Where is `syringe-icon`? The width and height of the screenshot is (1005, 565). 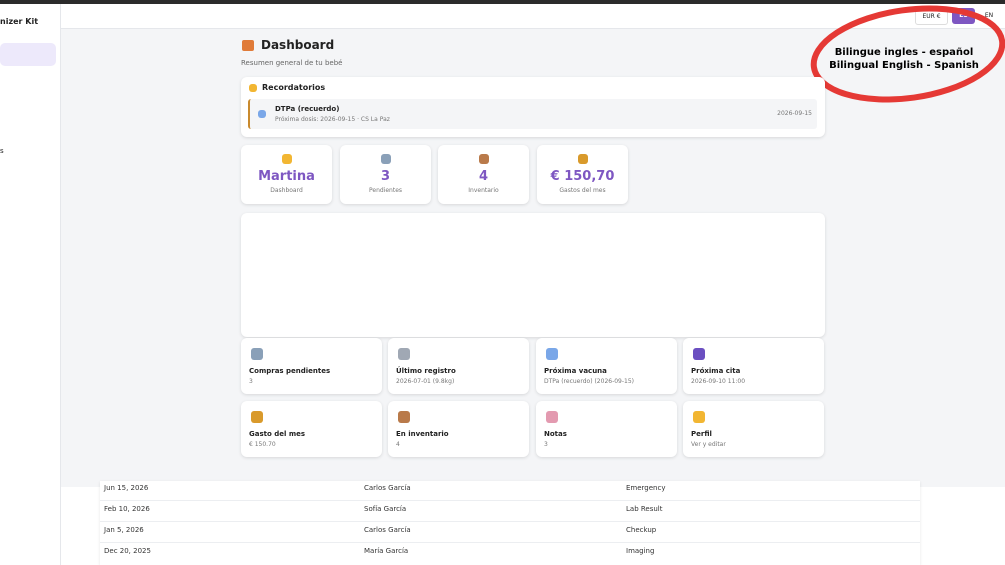 syringe-icon is located at coordinates (262, 114).